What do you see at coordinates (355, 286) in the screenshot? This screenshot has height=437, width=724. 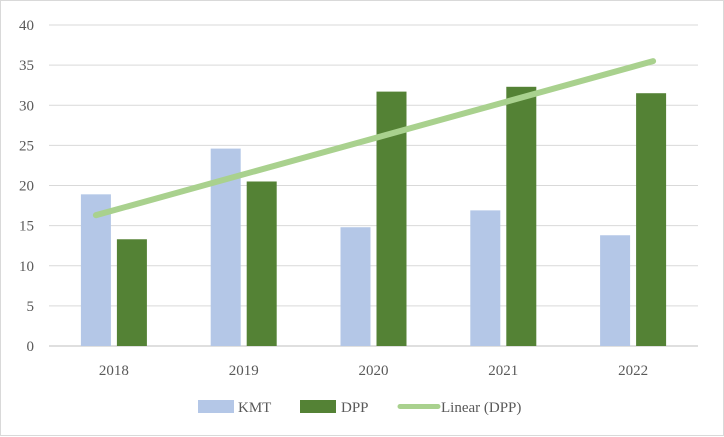 I see `bar-kmt-2020` at bounding box center [355, 286].